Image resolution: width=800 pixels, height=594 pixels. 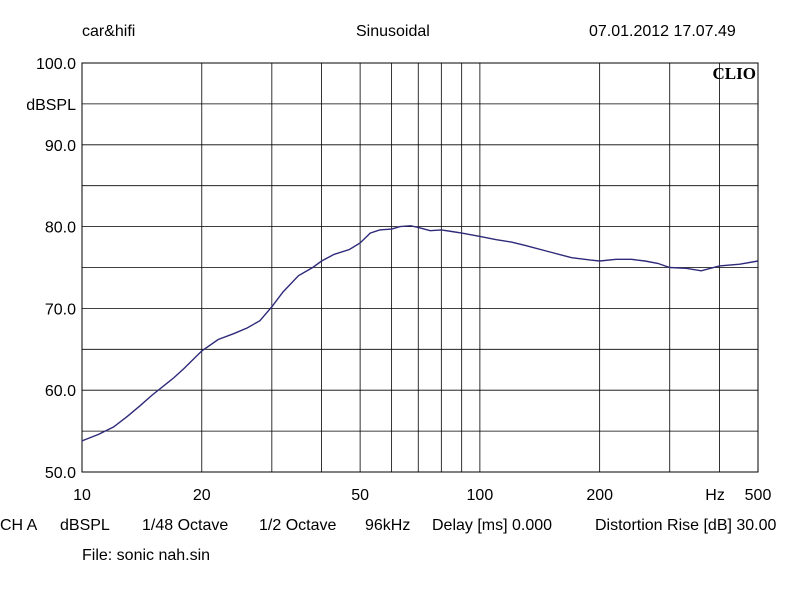 I want to click on y-tick-label: 100.0, so click(x=56, y=64).